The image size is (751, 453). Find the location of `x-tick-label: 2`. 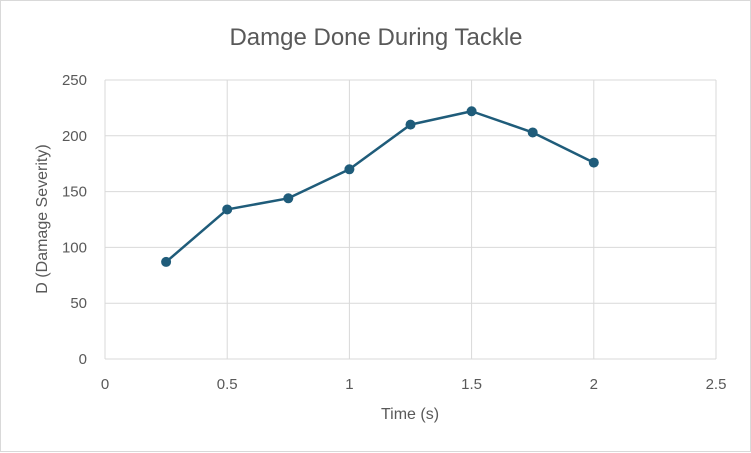

x-tick-label: 2 is located at coordinates (594, 384).